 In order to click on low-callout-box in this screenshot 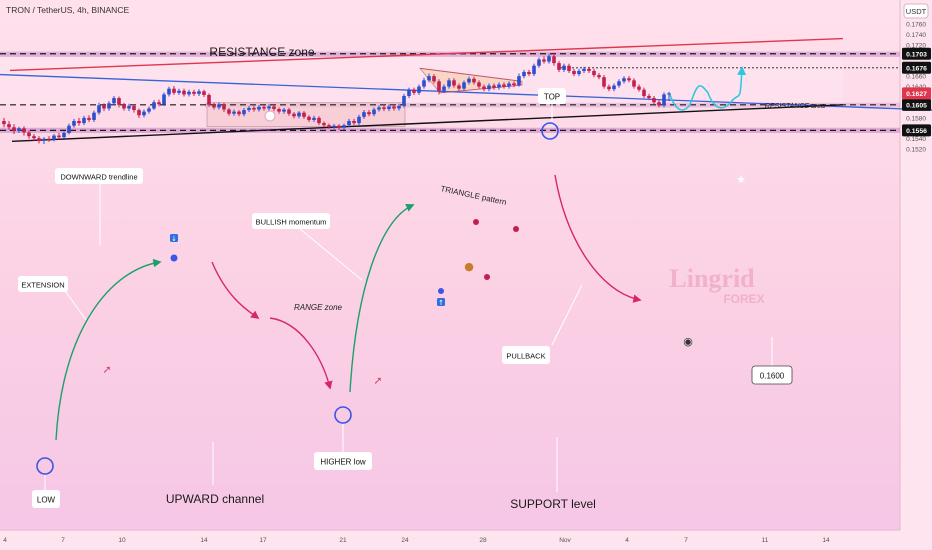, I will do `click(46, 499)`.